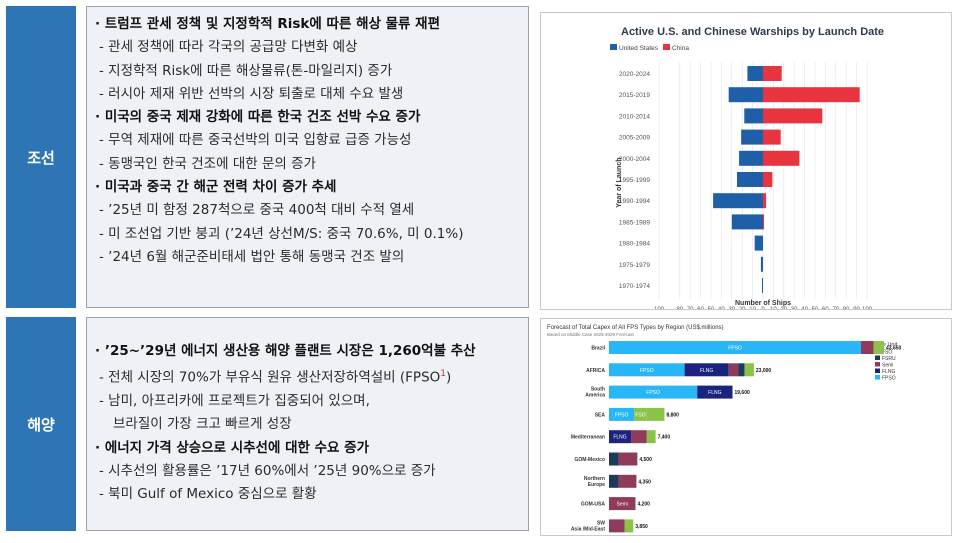 This screenshot has width=956, height=543. What do you see at coordinates (600, 415) in the screenshot?
I see `y-tick-label: SEA` at bounding box center [600, 415].